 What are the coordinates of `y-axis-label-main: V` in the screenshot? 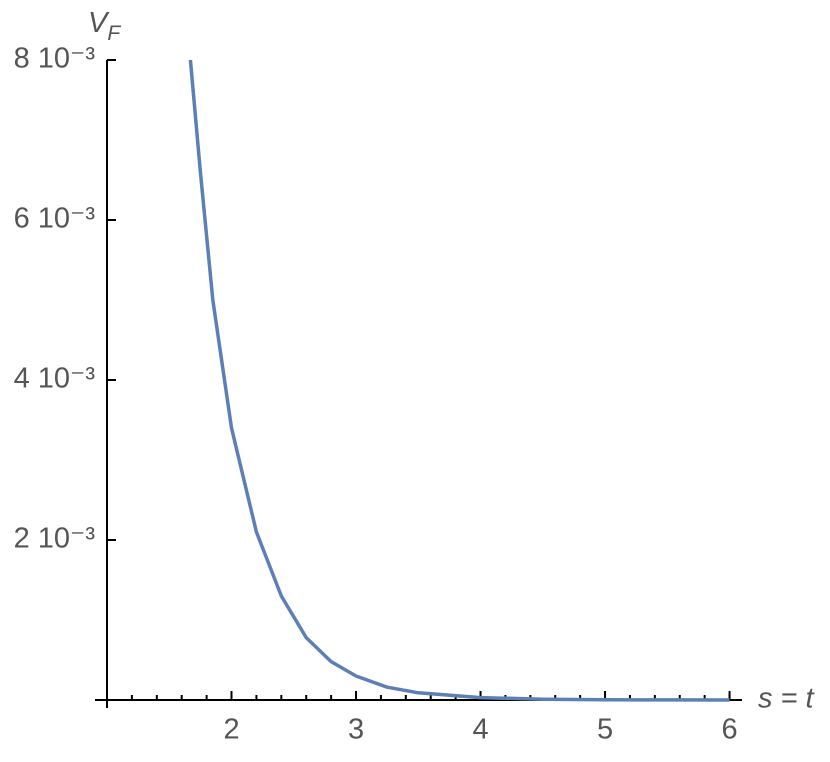 It's located at (99, 23).